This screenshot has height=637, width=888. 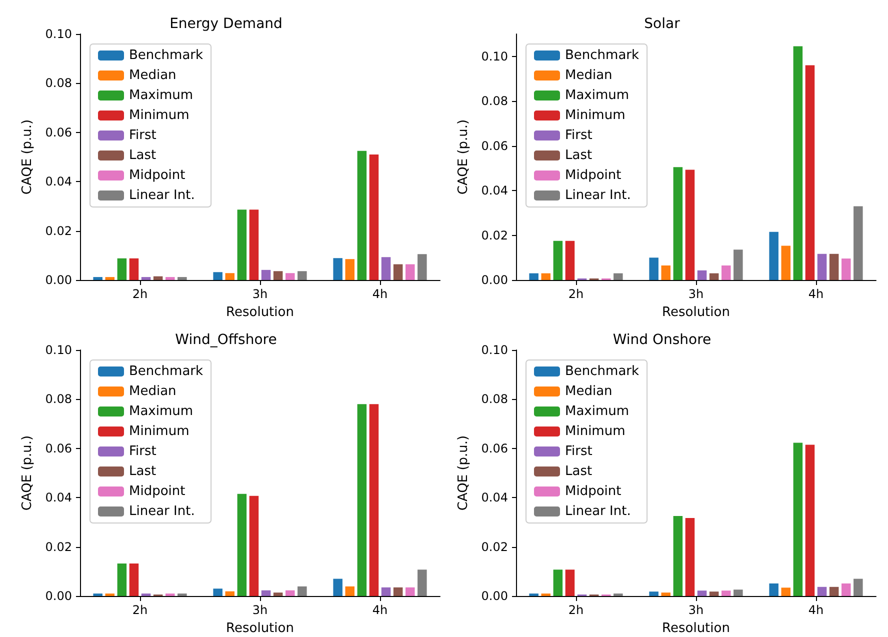 I want to click on x-tick-label: 2h, so click(x=576, y=610).